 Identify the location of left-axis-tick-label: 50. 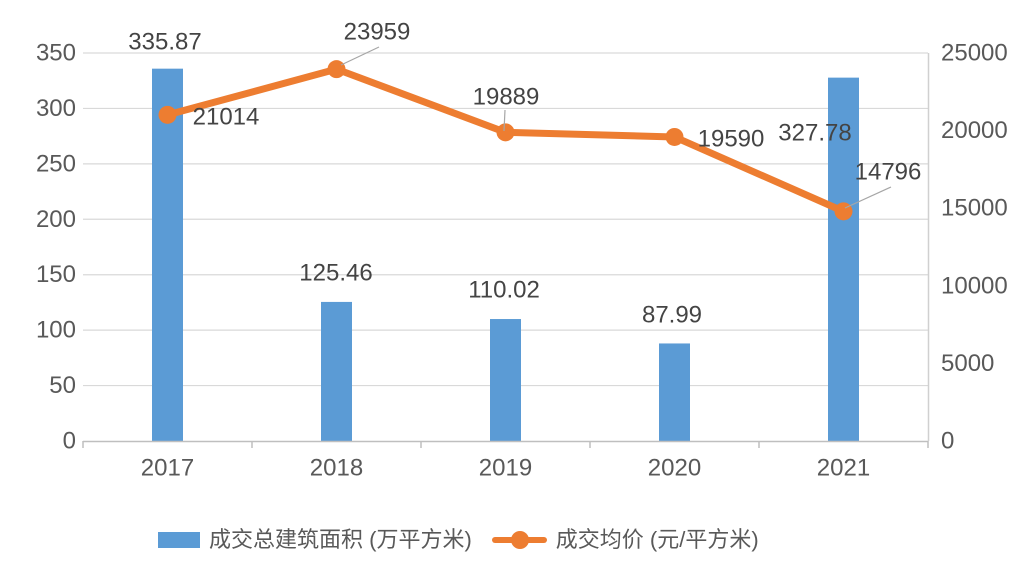
(62, 385).